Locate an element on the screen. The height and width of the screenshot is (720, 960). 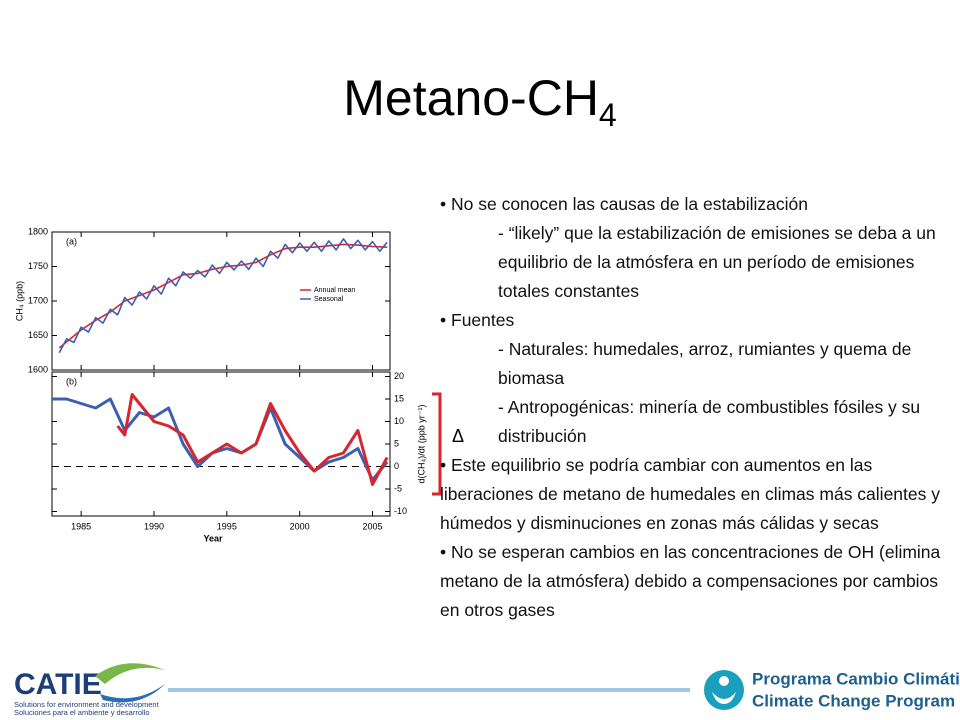
legend-label: Seasonal is located at coordinates (329, 299).